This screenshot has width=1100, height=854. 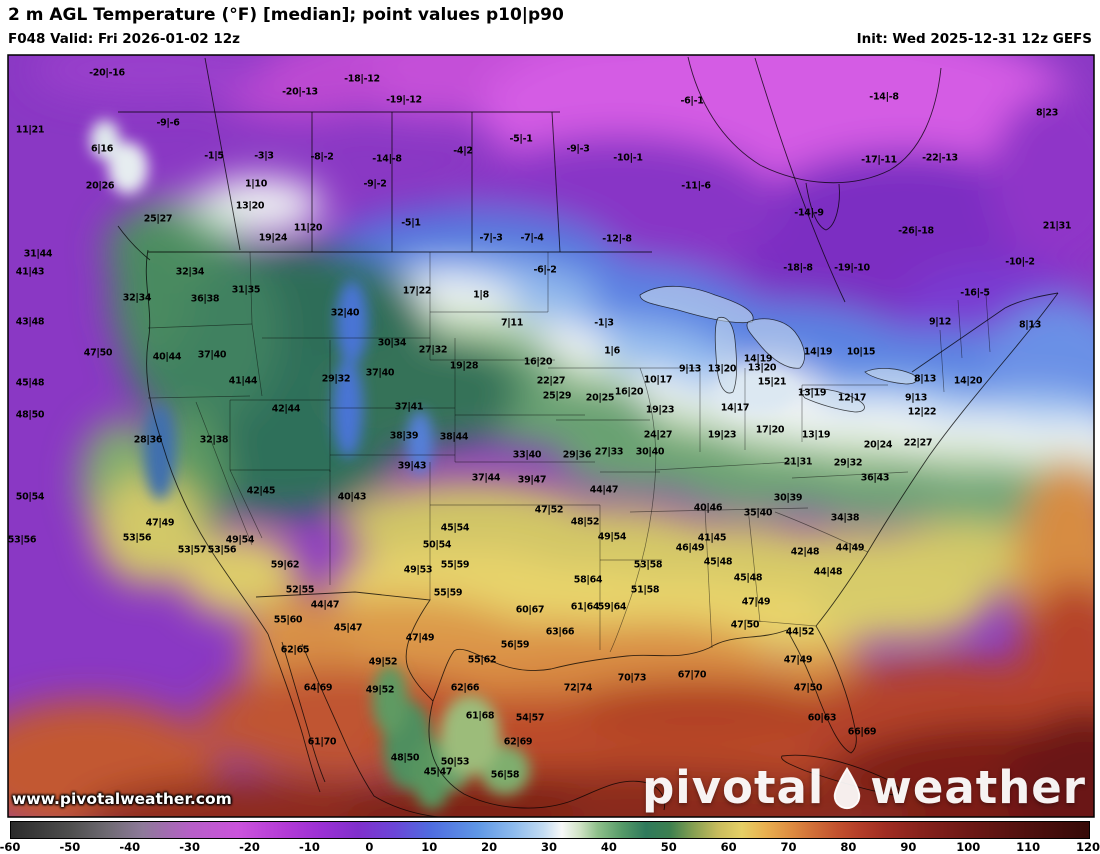 What do you see at coordinates (968, 847) in the screenshot?
I see `colorbar-tick-label: 100` at bounding box center [968, 847].